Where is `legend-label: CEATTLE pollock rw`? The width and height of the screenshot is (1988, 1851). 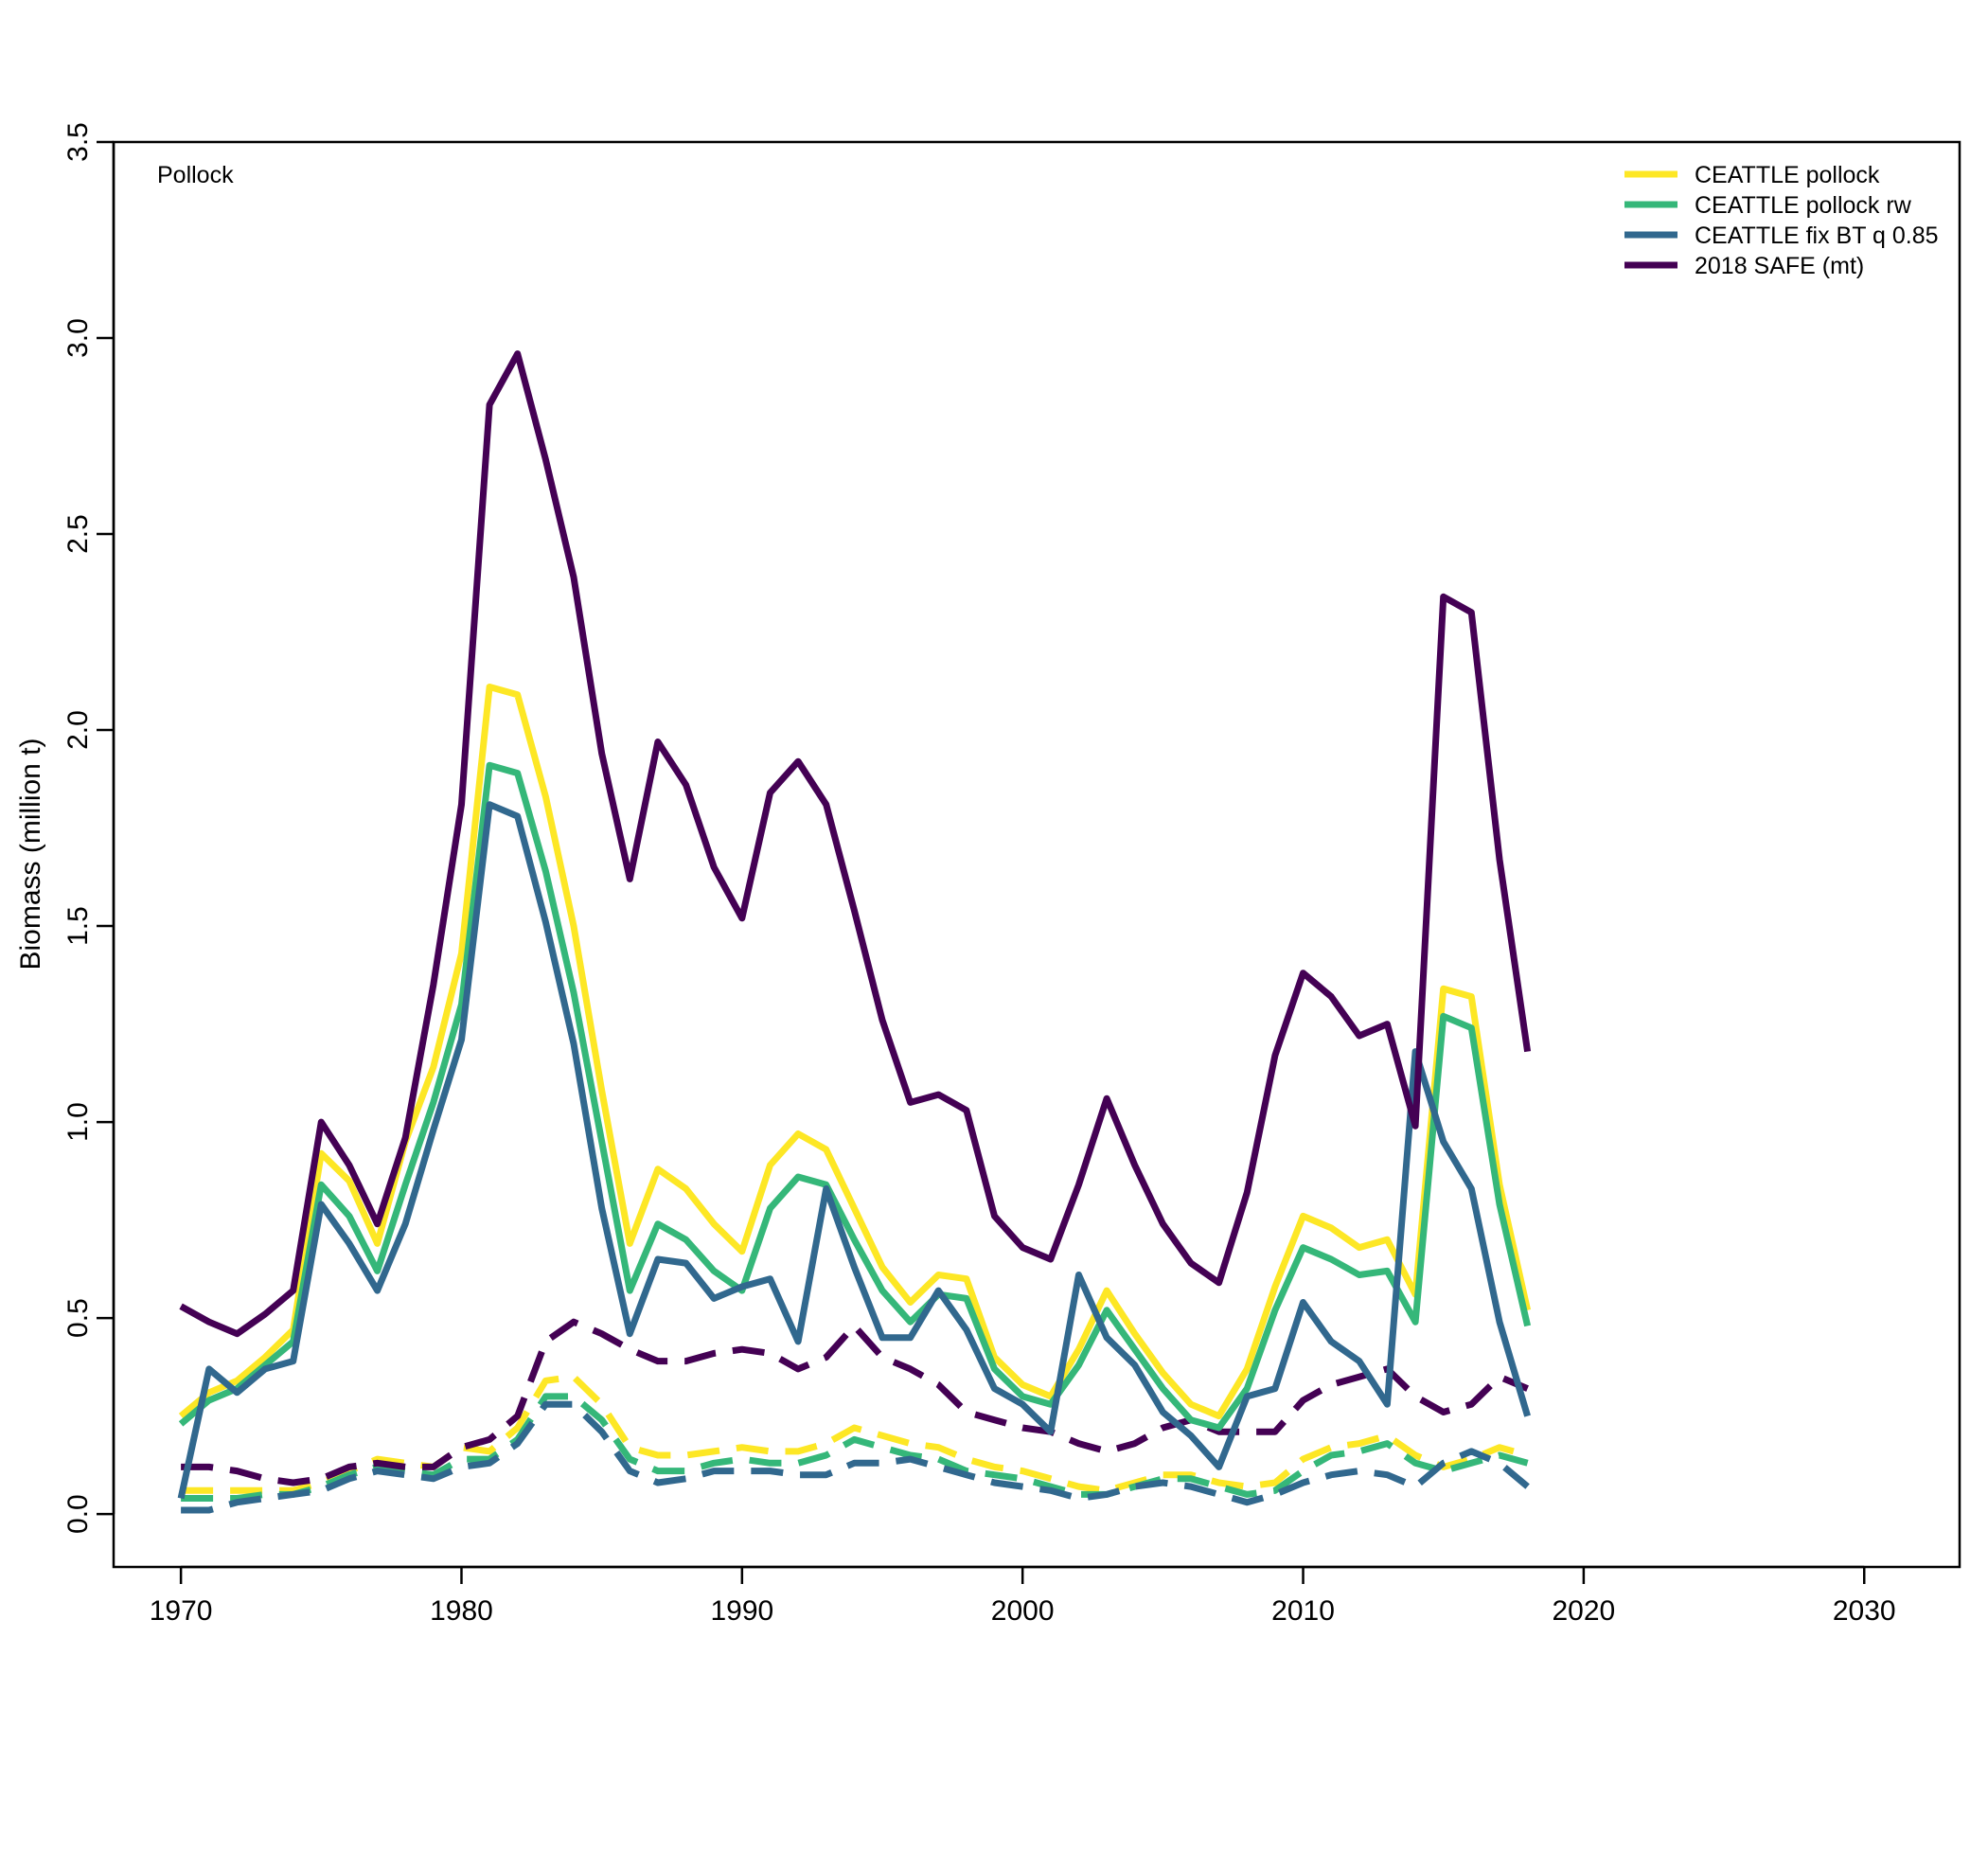 legend-label: CEATTLE pollock rw is located at coordinates (1803, 205).